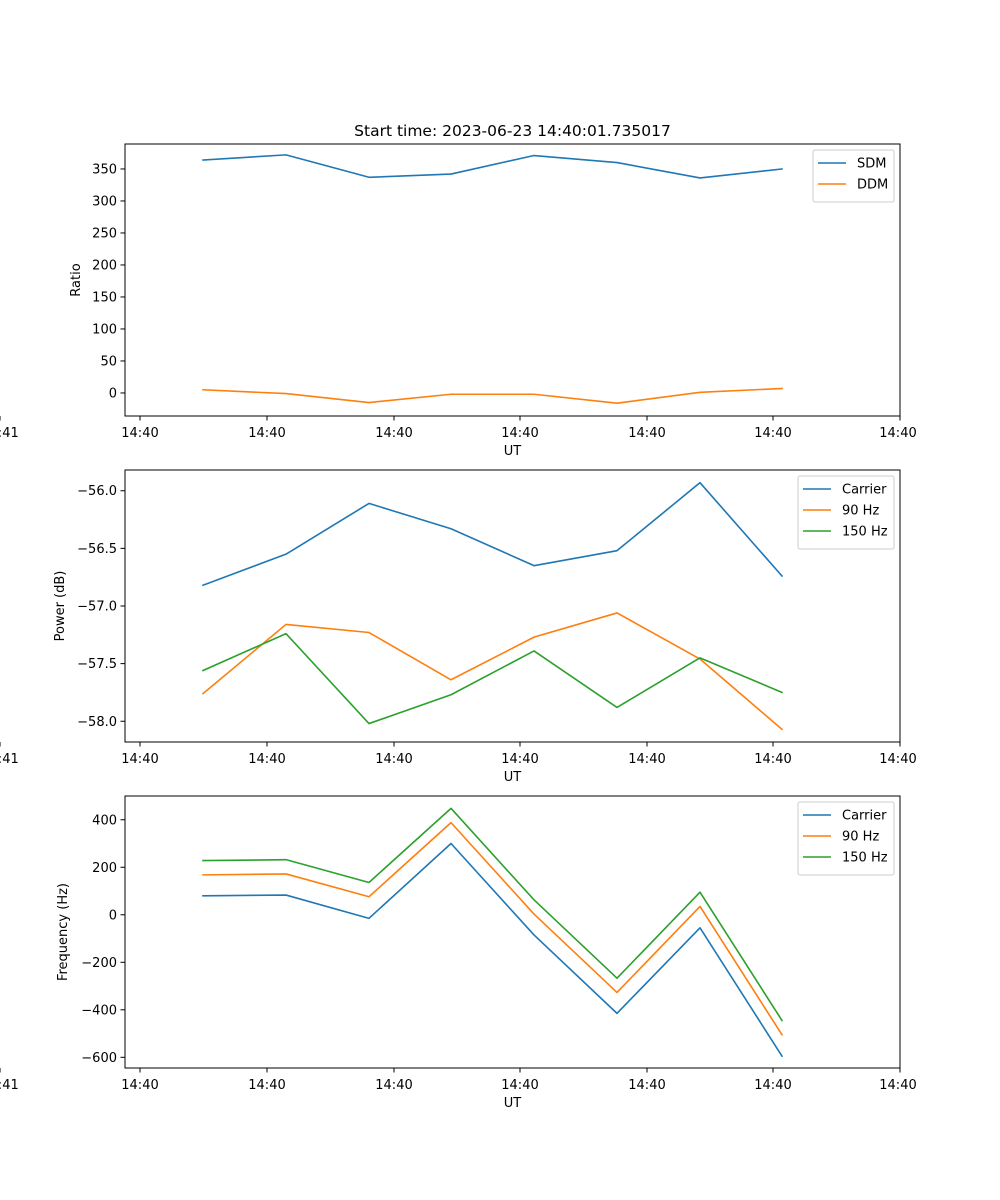 The image size is (1000, 1200). I want to click on y-tick-label: −57.0, so click(97, 607).